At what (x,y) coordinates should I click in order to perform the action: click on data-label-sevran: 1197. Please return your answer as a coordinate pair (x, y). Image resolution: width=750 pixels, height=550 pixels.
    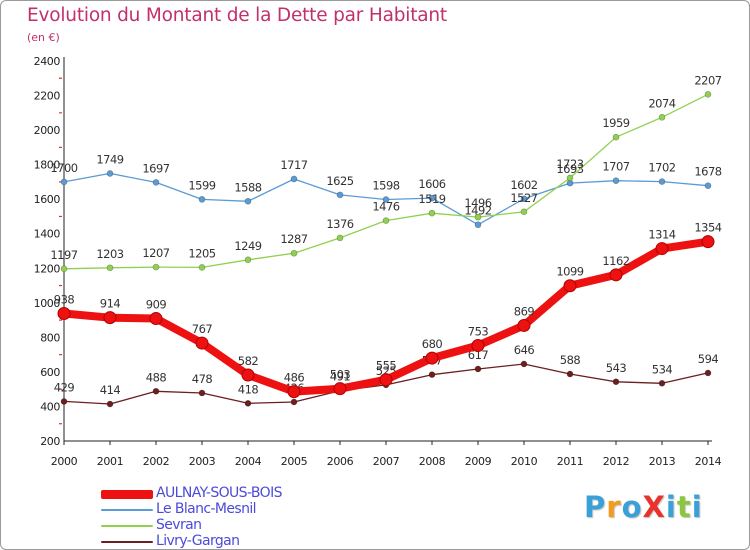
    Looking at the image, I should click on (63, 255).